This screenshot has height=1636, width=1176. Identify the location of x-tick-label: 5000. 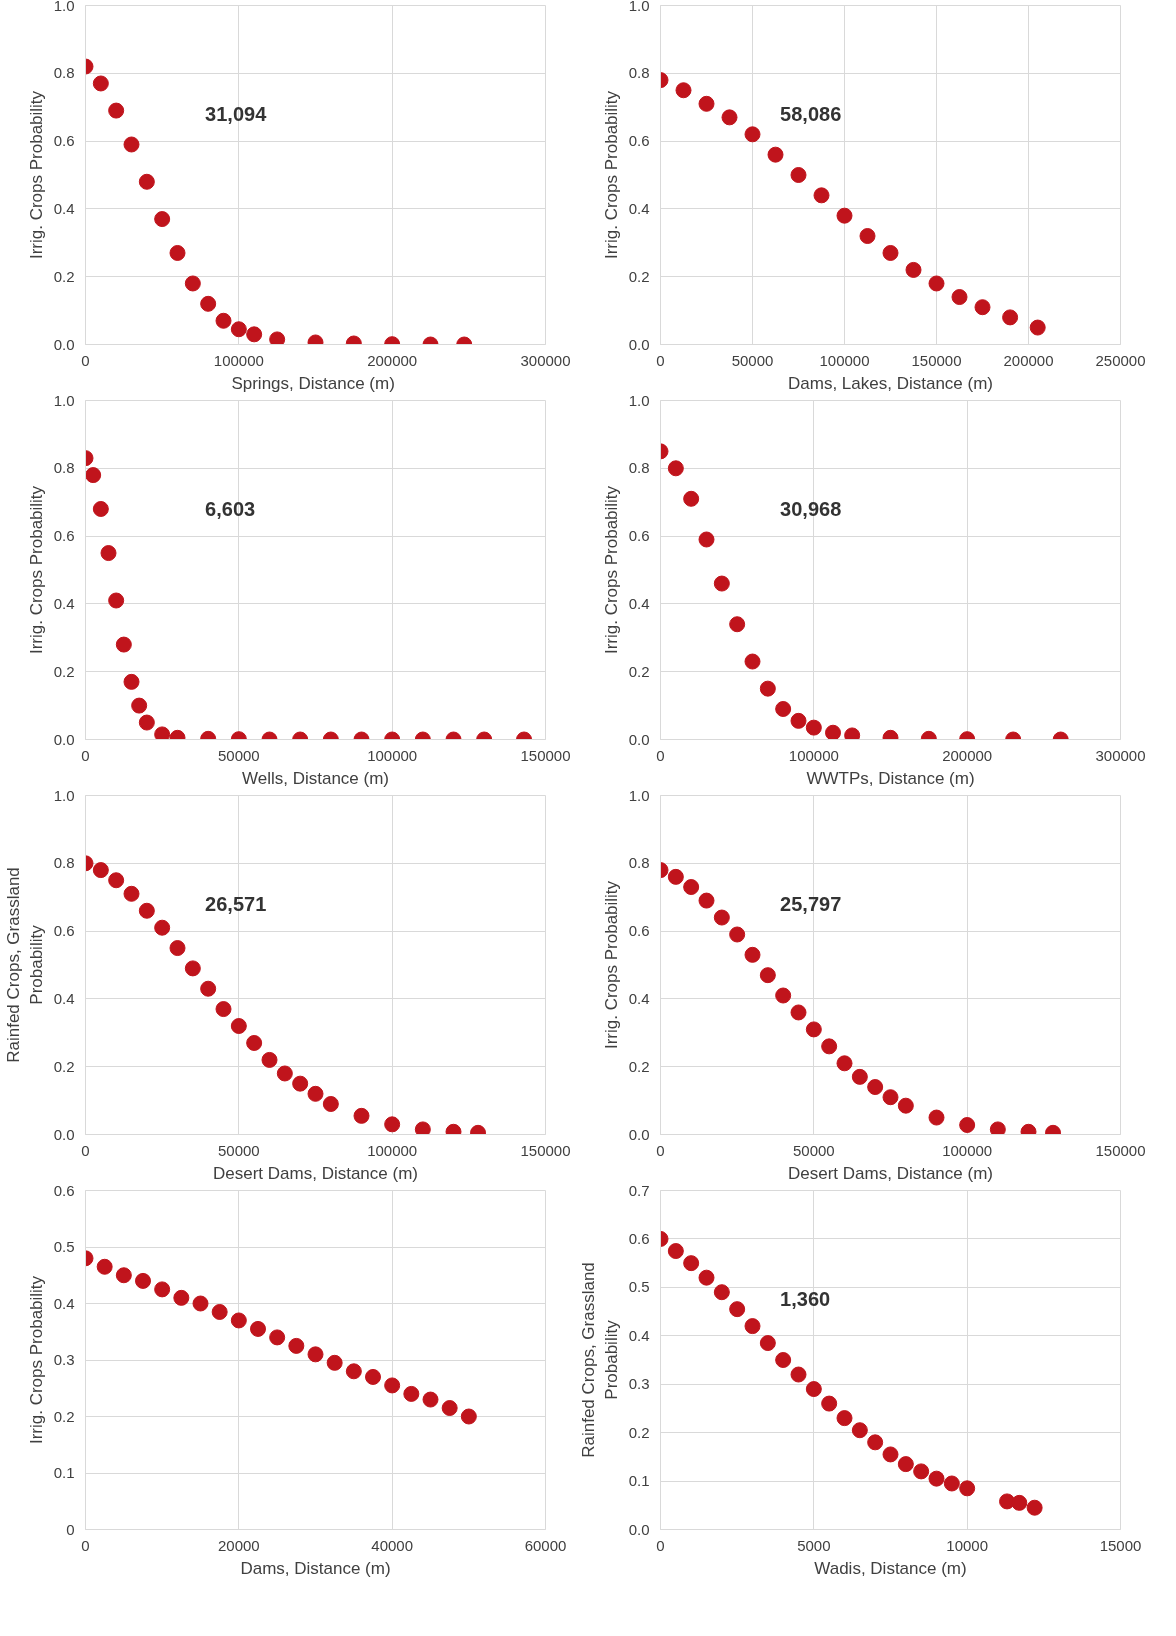
(814, 1545).